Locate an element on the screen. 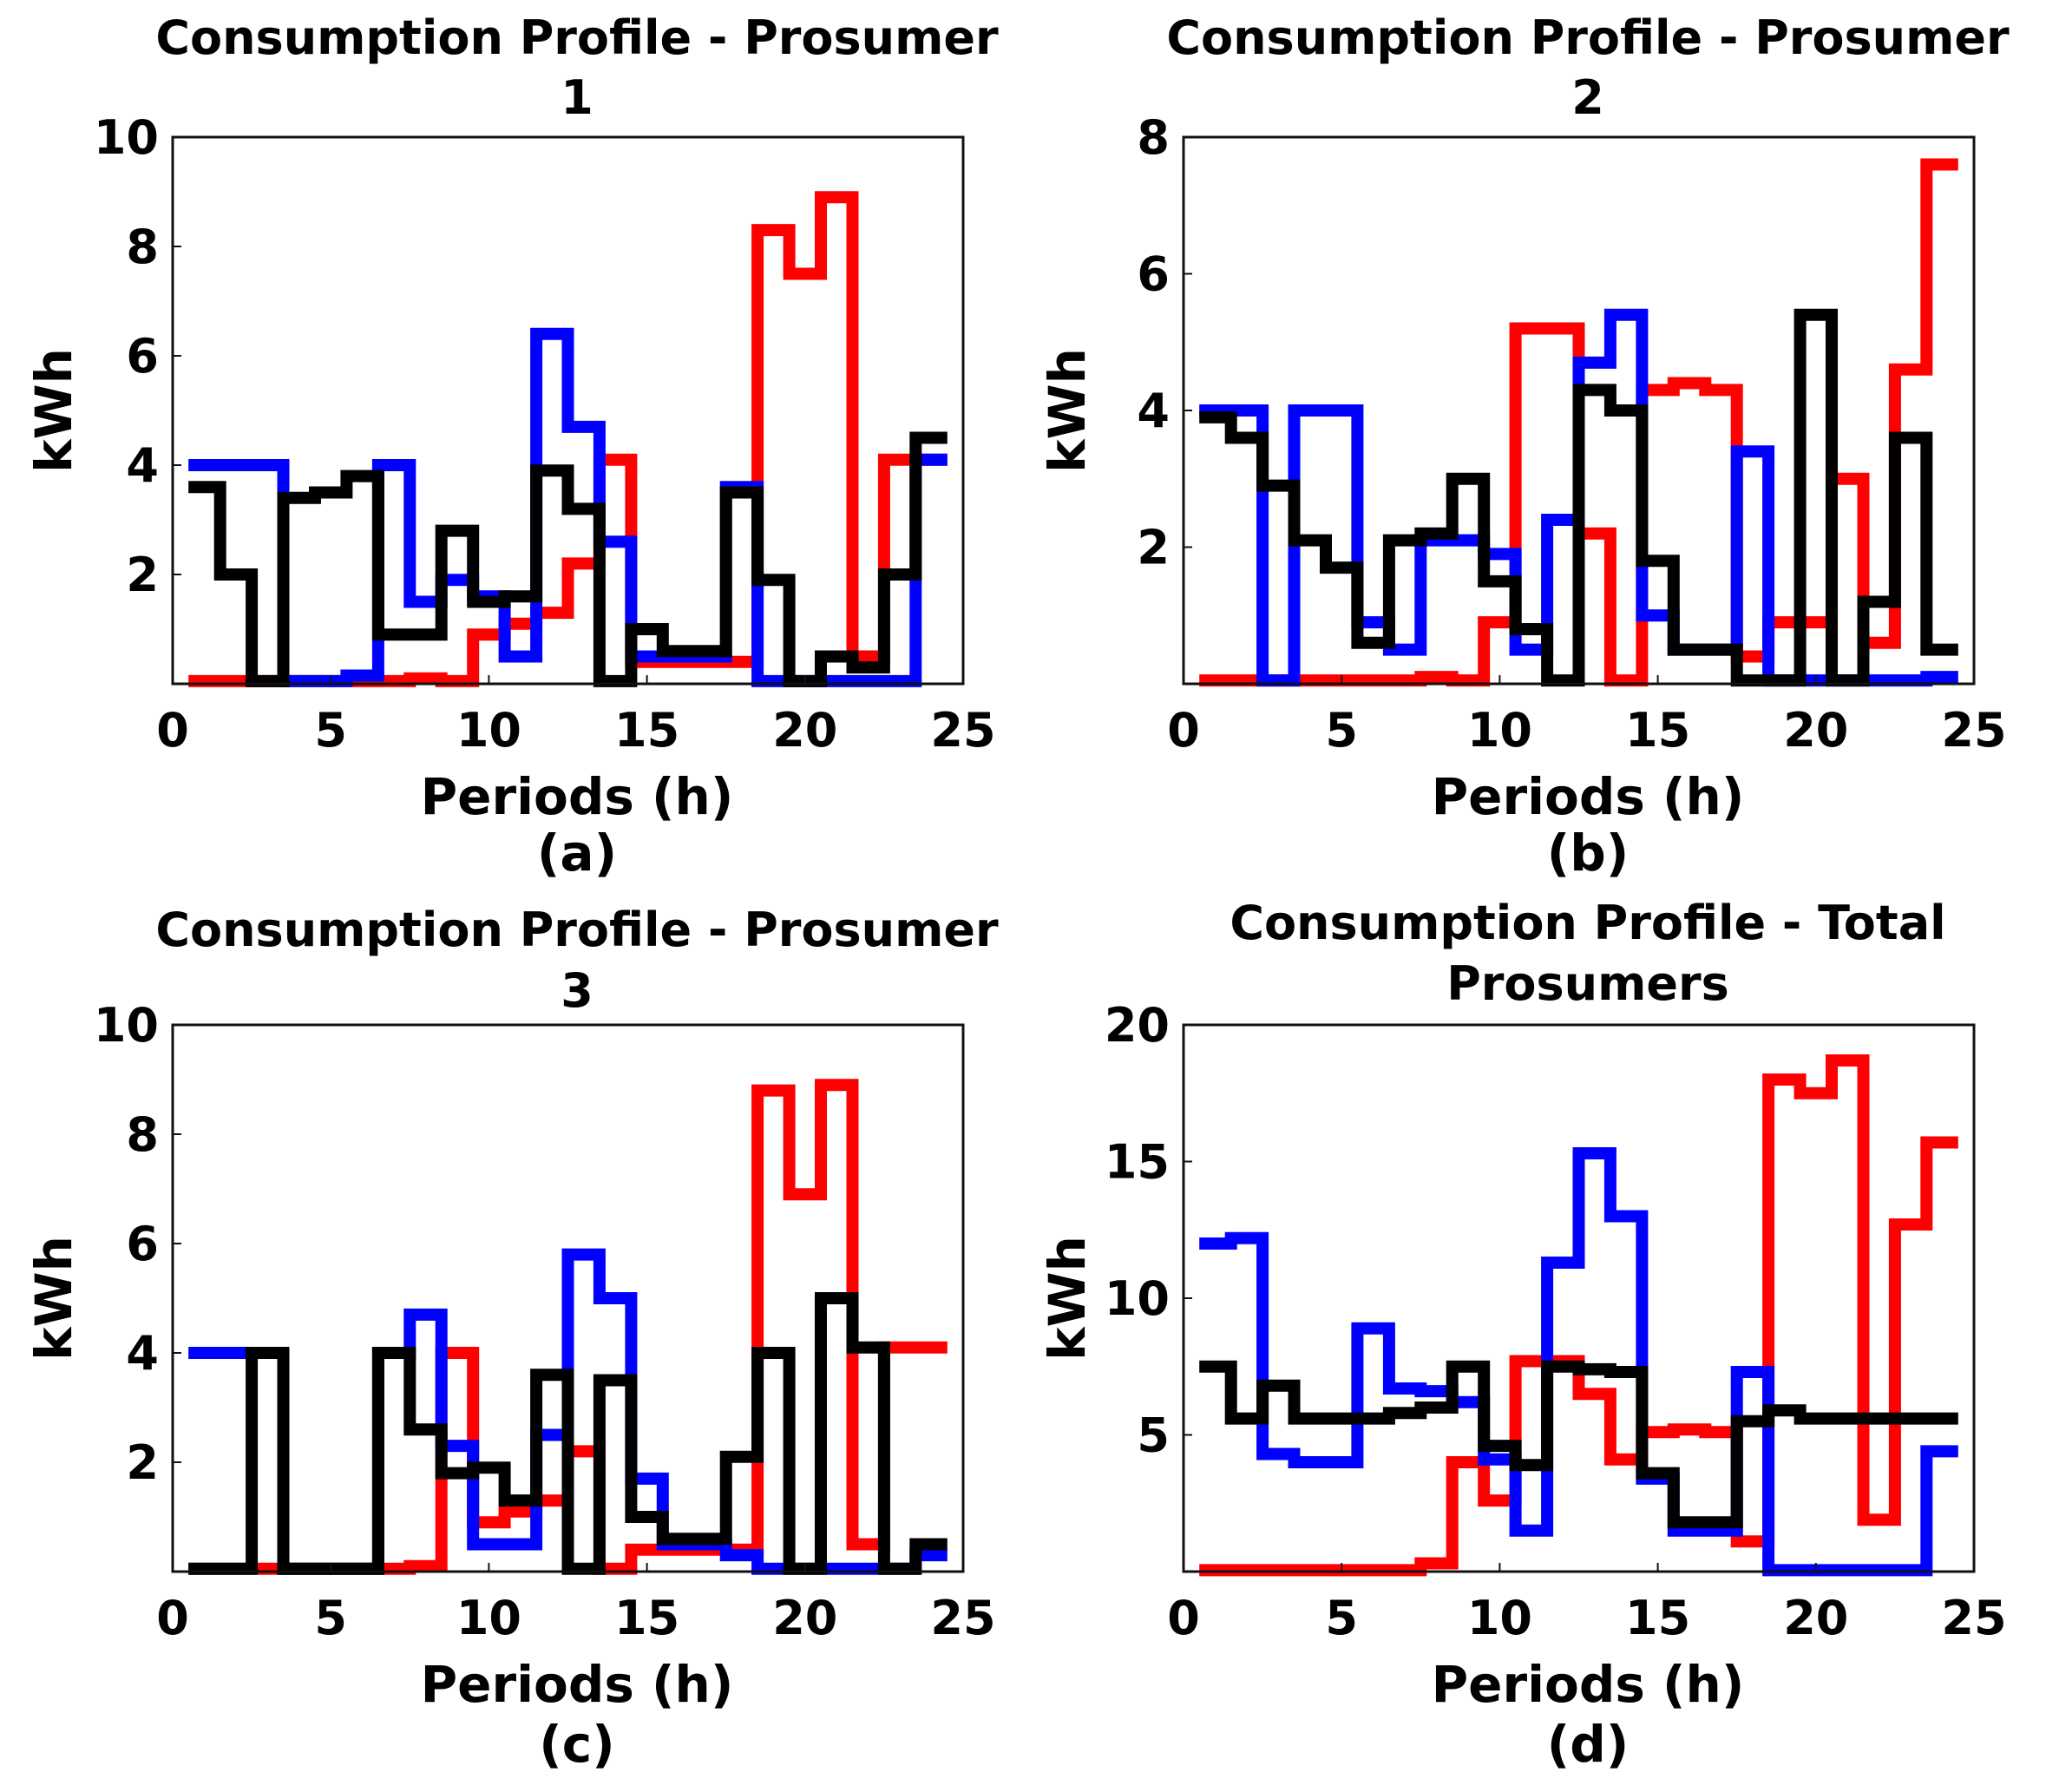  chart-title-line2: 1 is located at coordinates (577, 97).